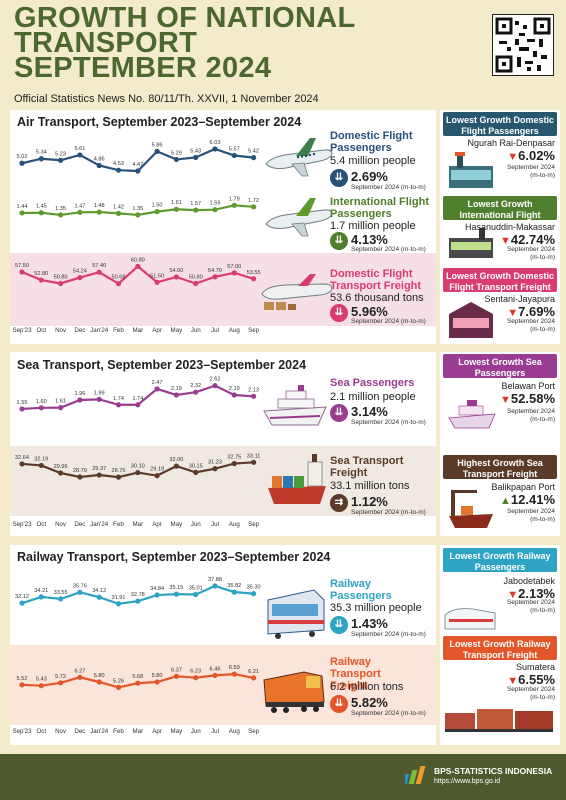 Image resolution: width=566 pixels, height=800 pixels. Describe the element at coordinates (99, 206) in the screenshot. I see `data-label: 1.48` at that location.